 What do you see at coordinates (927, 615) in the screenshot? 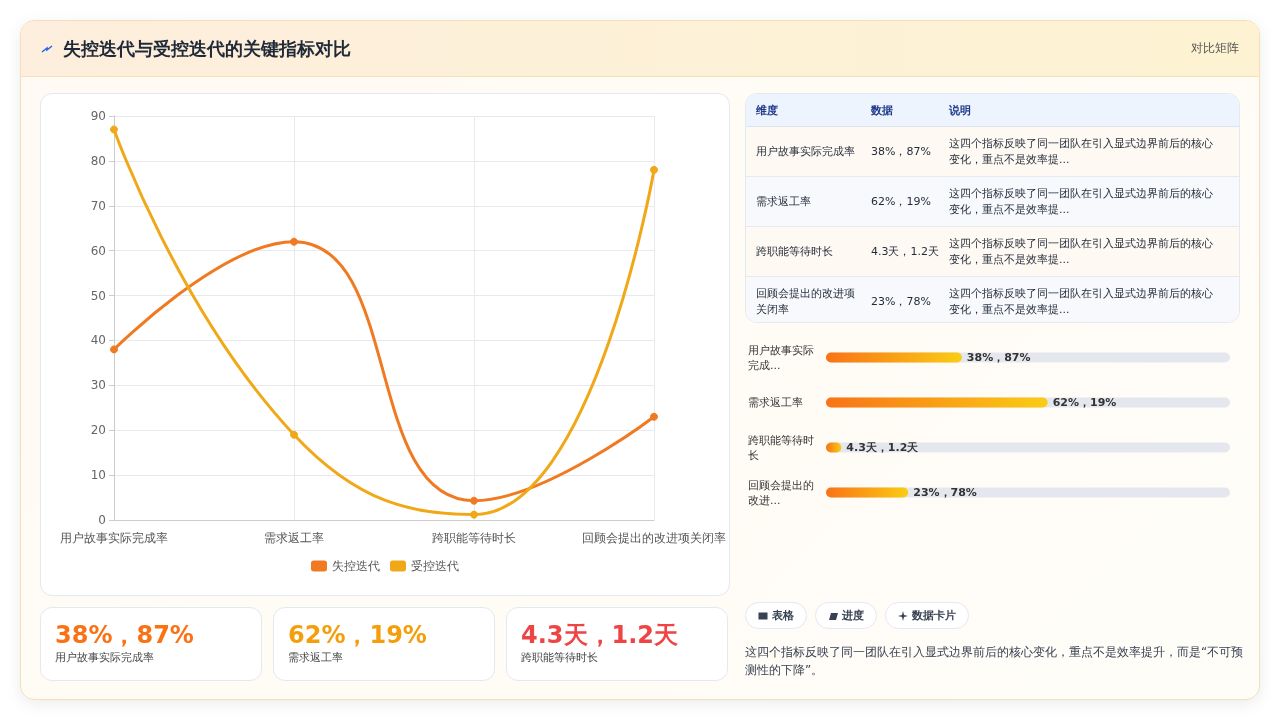
I see `text: 数据卡片` at bounding box center [927, 615].